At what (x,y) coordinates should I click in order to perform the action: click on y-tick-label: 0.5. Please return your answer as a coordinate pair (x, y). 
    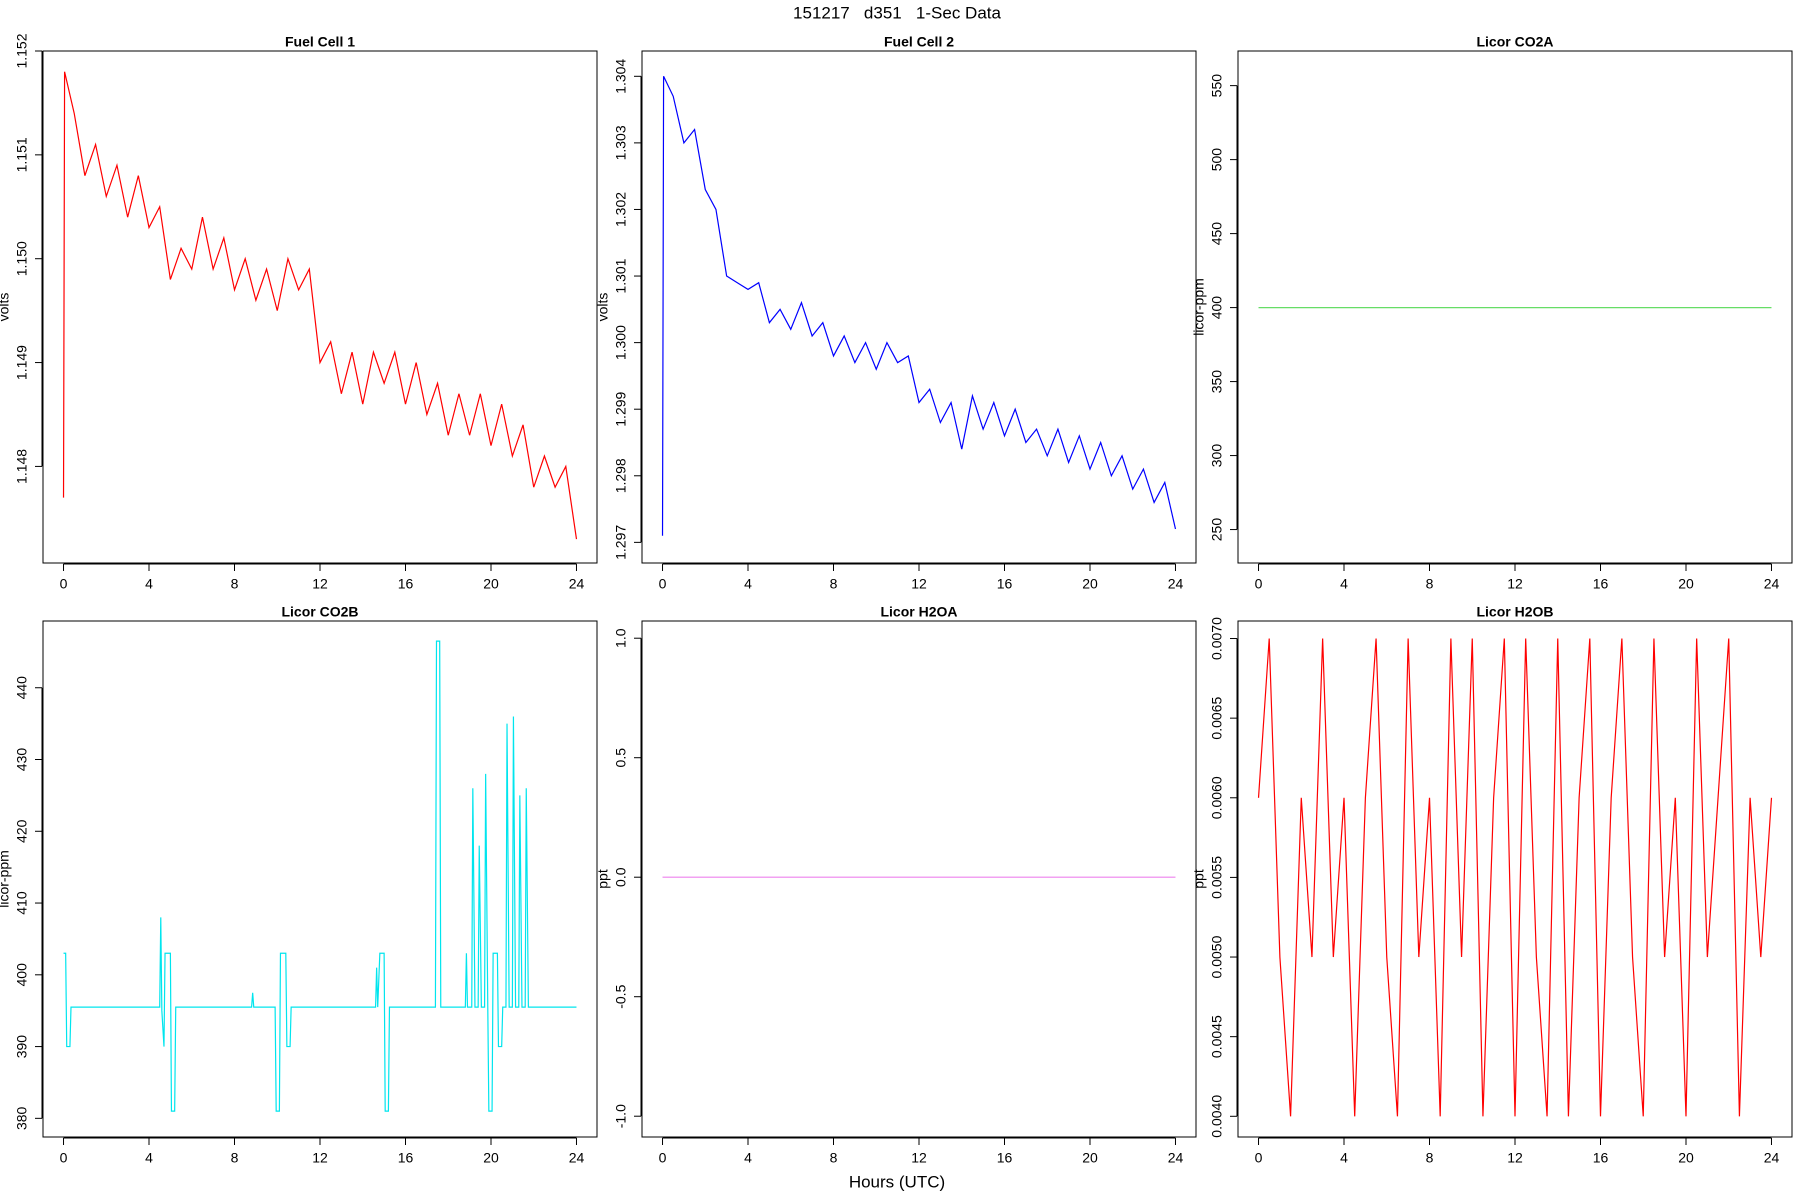
    Looking at the image, I should click on (621, 758).